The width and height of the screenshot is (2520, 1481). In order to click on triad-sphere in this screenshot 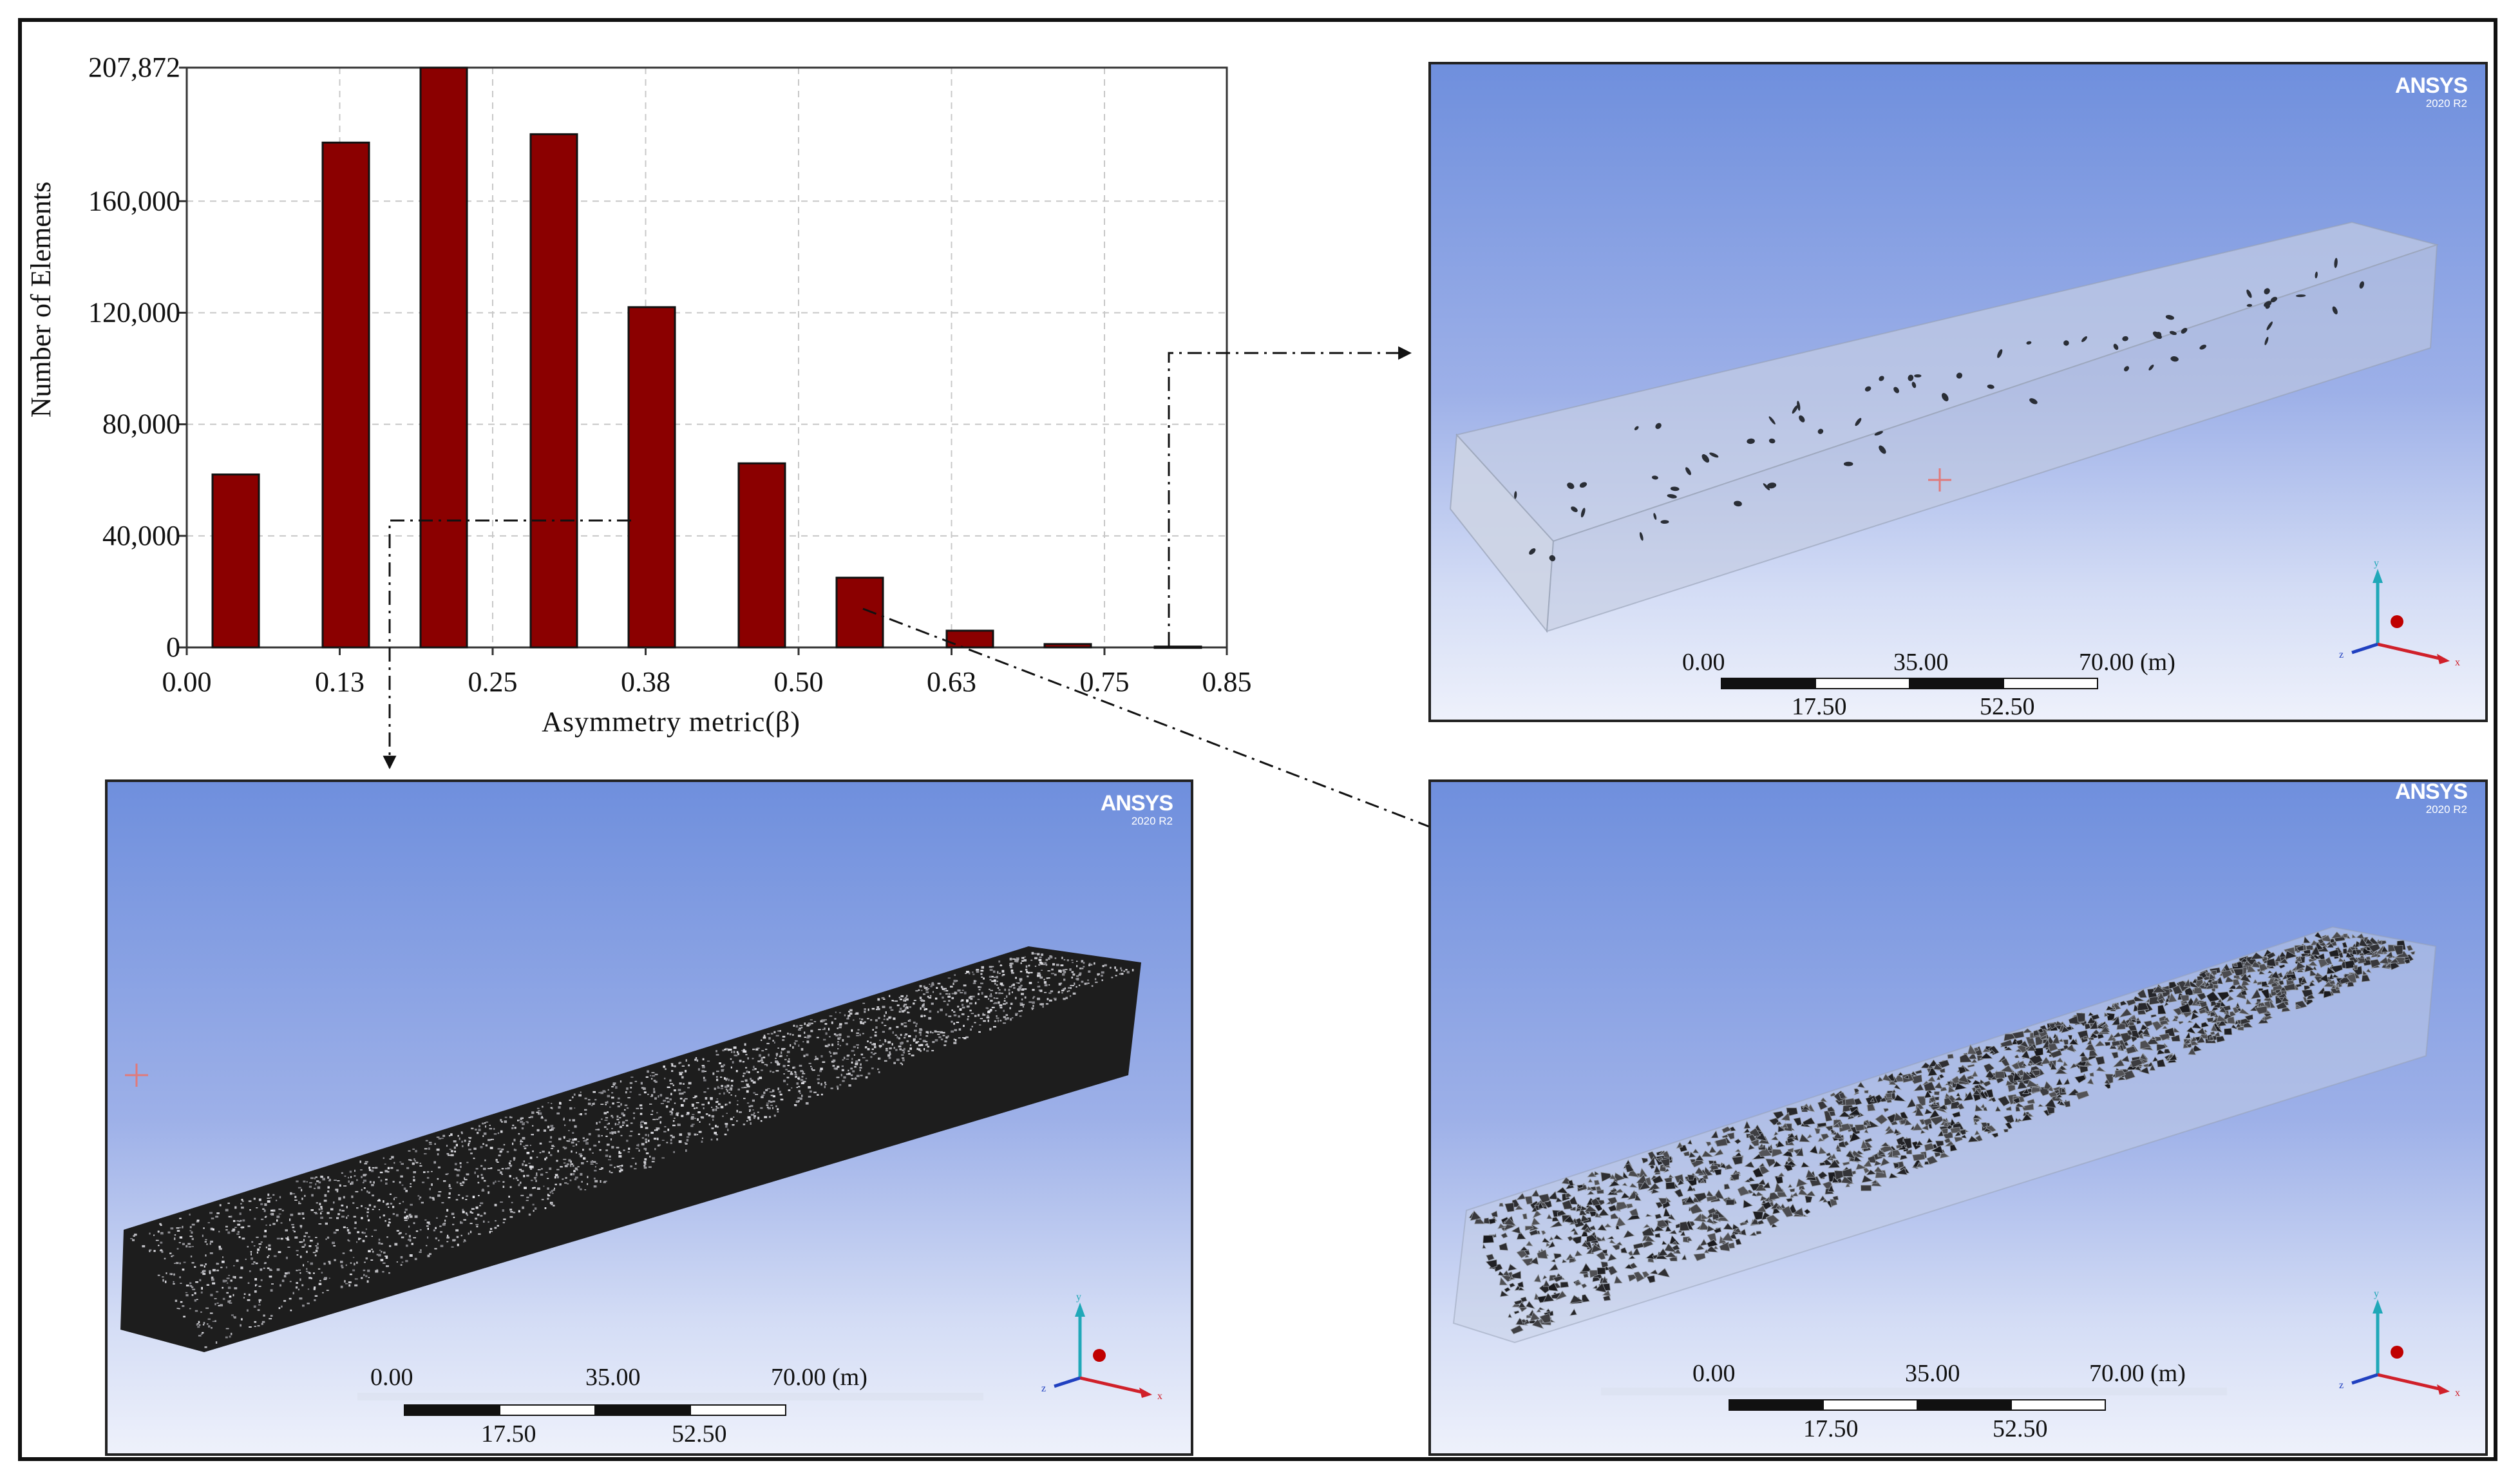, I will do `click(1099, 1355)`.